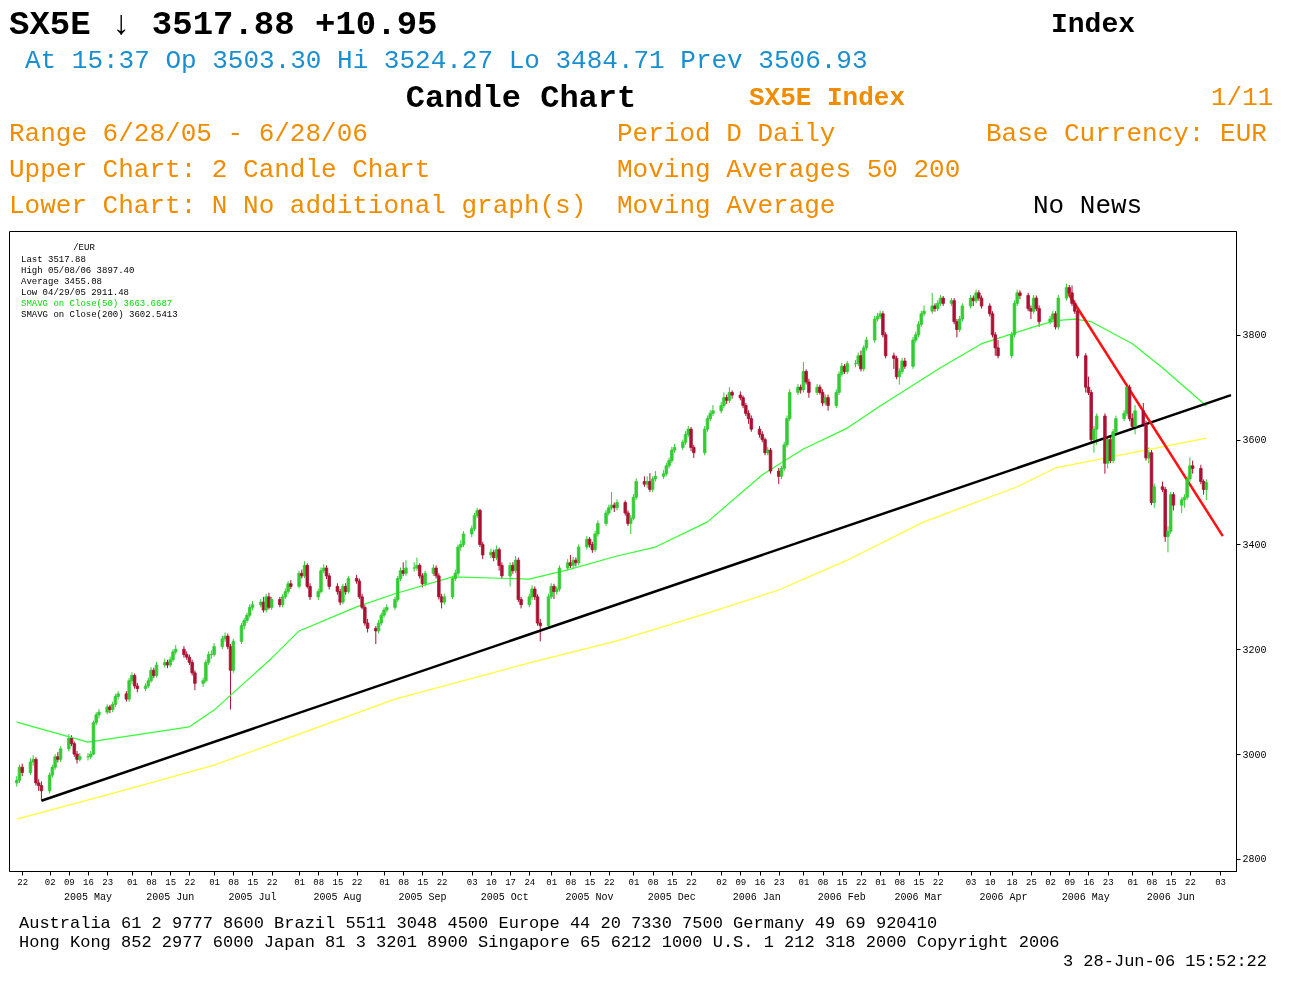 The width and height of the screenshot is (1296, 984). I want to click on text: Base Currency: EUR, so click(1126, 134).